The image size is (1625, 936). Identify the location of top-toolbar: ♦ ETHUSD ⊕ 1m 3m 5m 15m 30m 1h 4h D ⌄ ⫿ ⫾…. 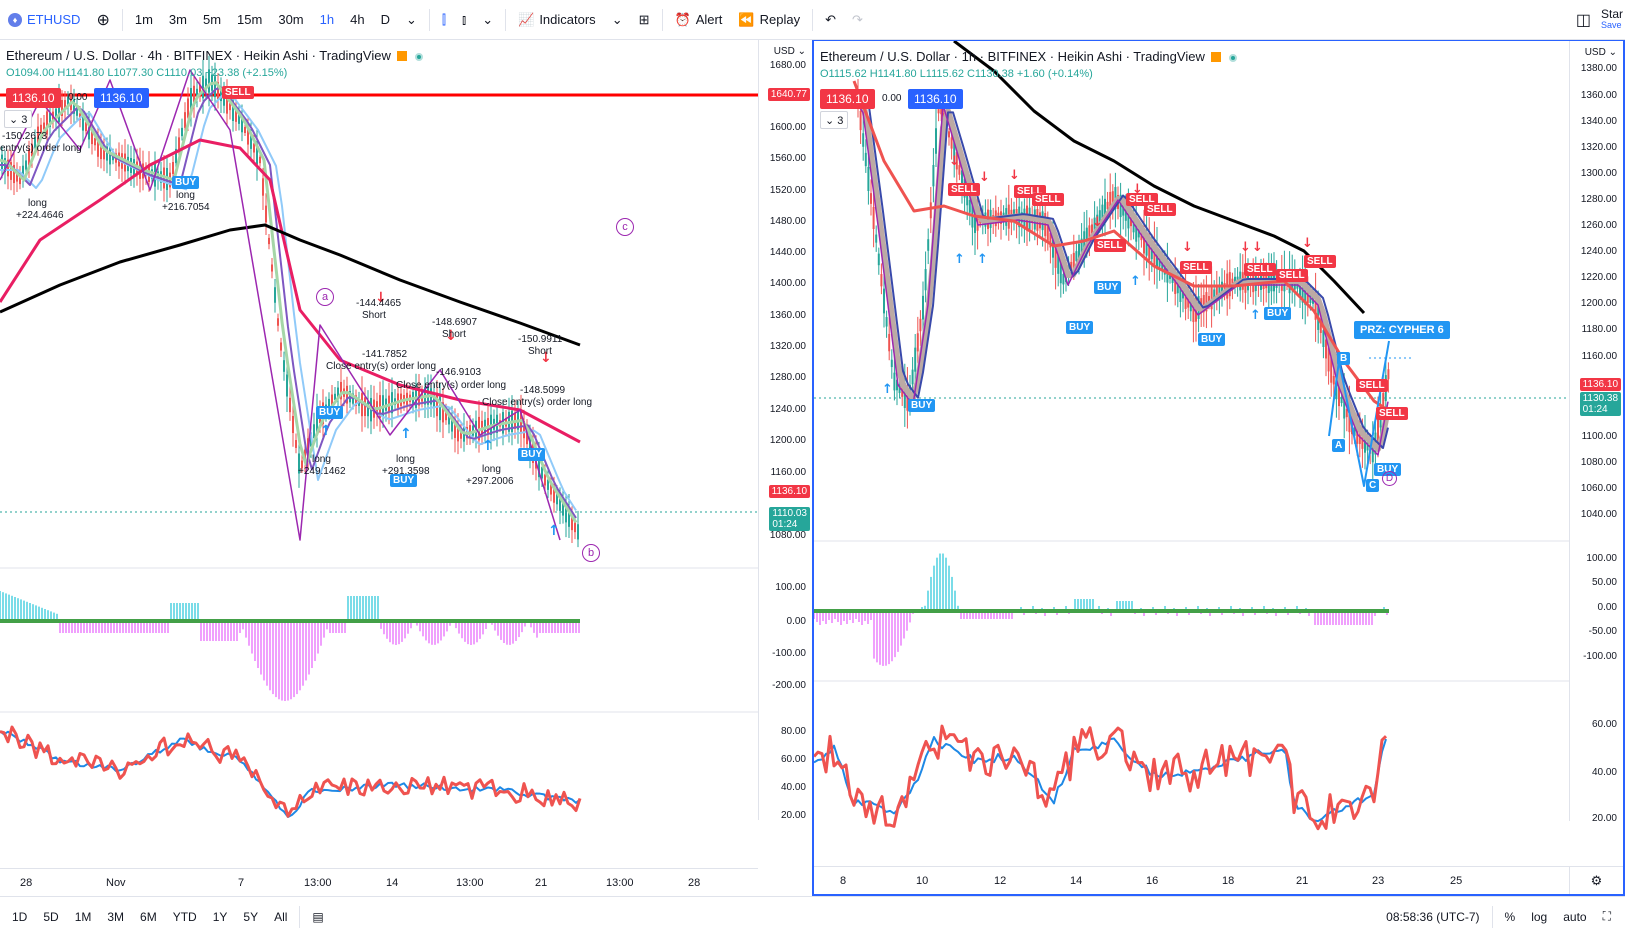
(812, 20).